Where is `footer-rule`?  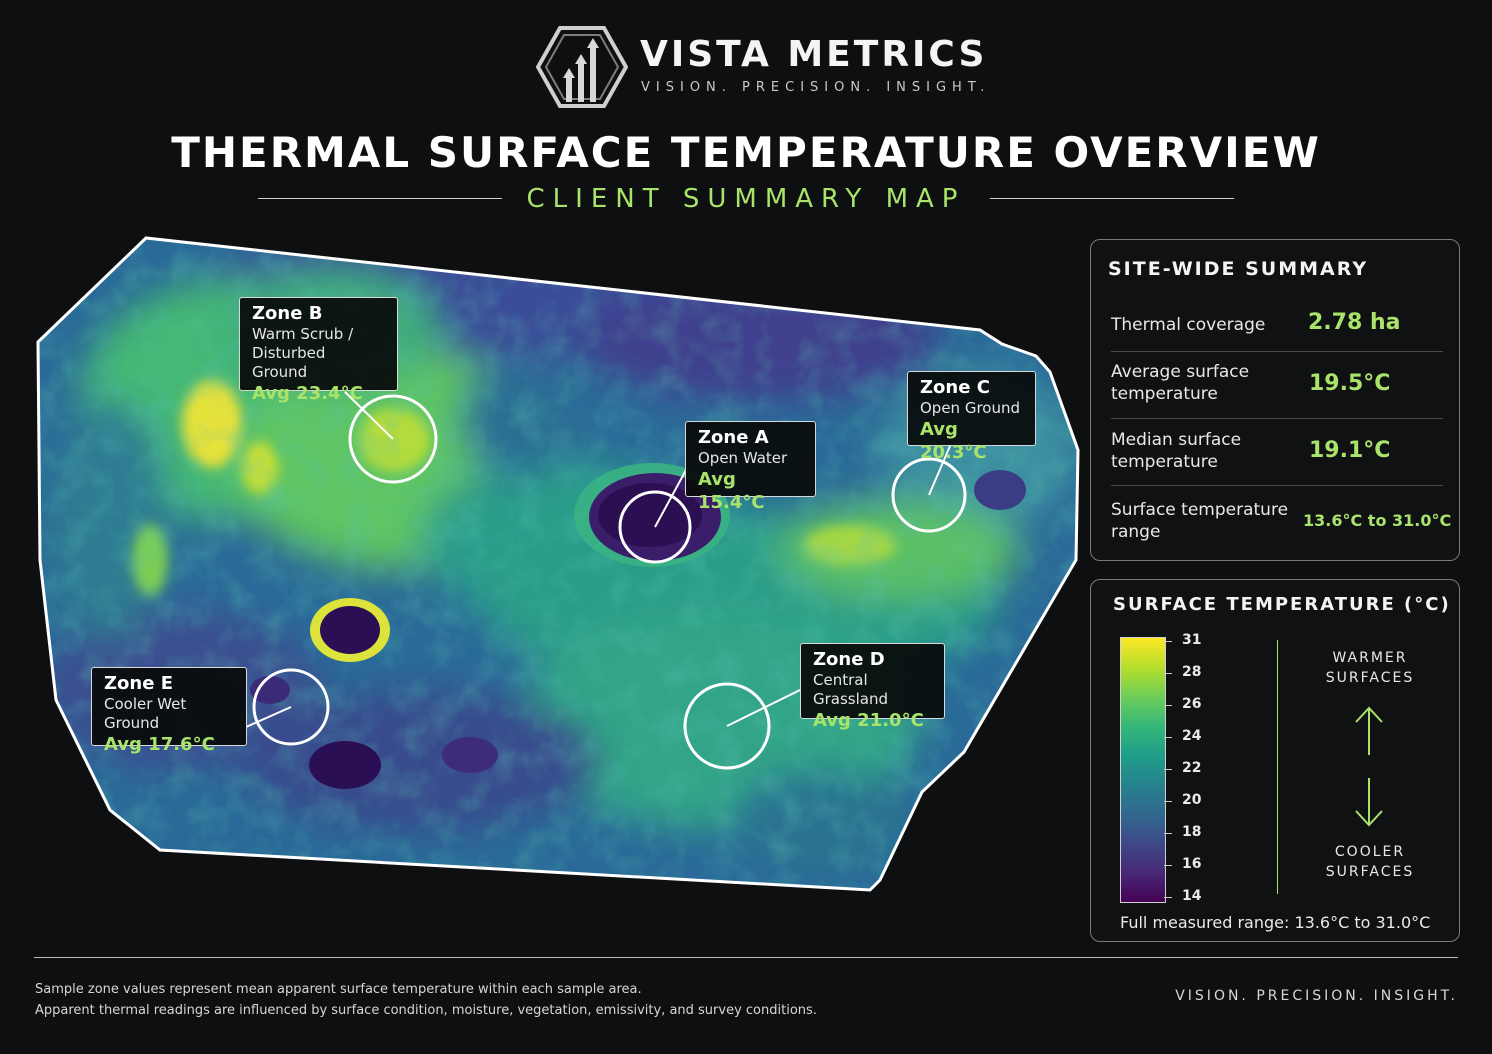 footer-rule is located at coordinates (746, 957).